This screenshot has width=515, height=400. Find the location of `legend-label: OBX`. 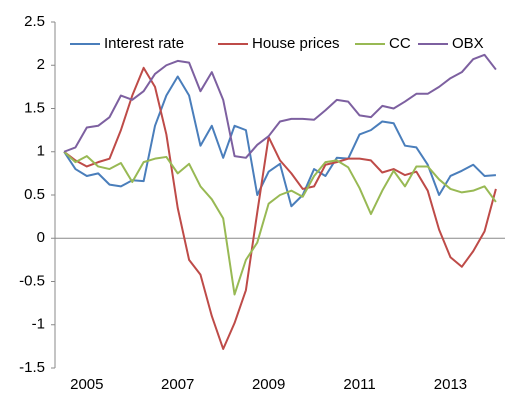

legend-label: OBX is located at coordinates (468, 43).